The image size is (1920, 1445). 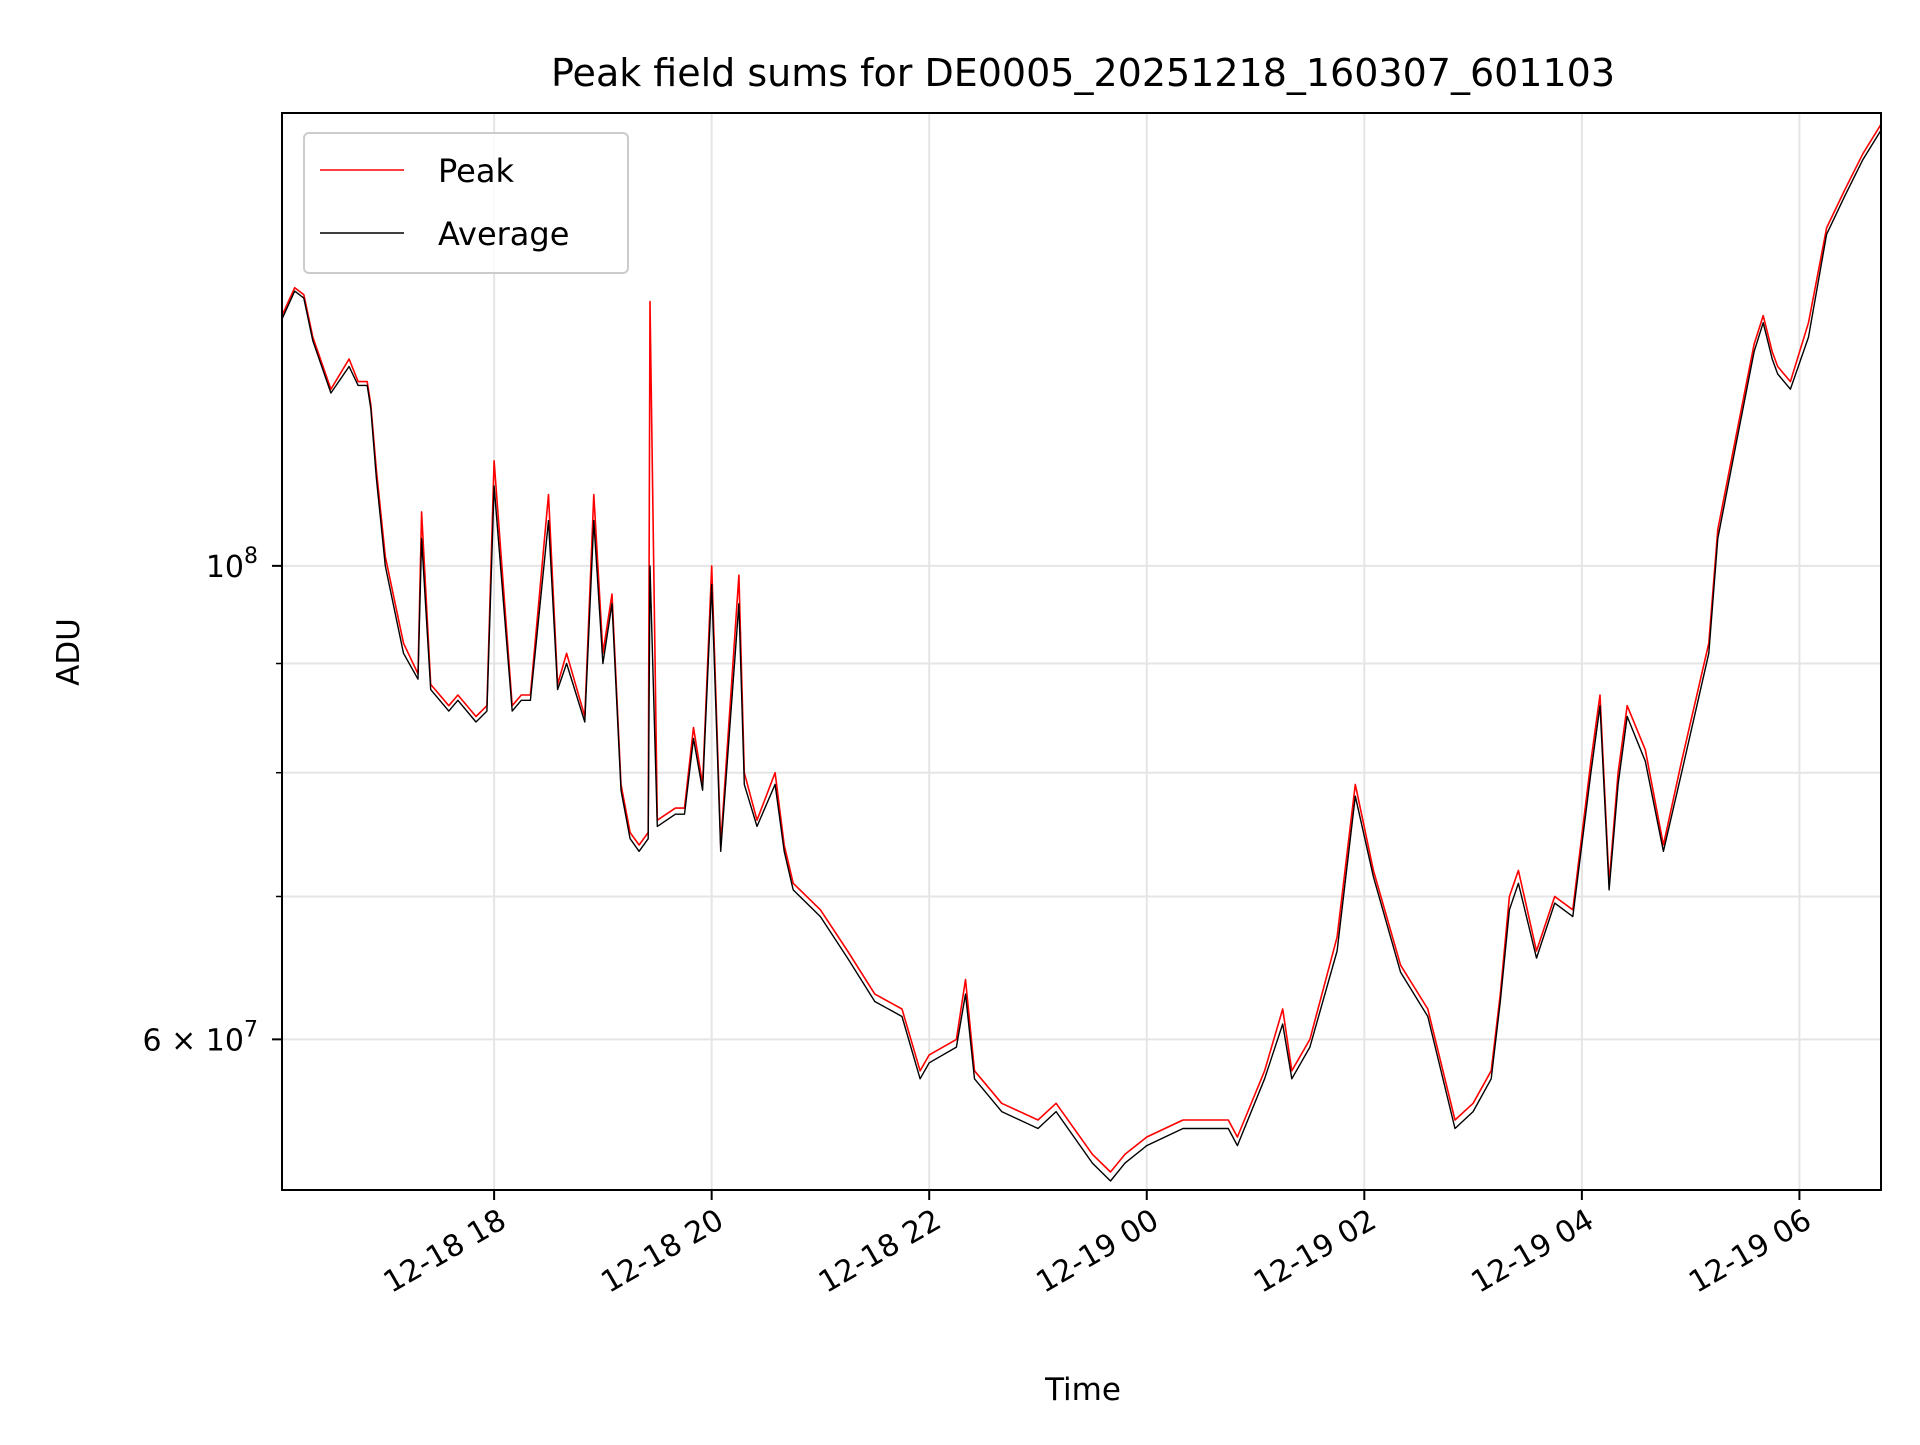 What do you see at coordinates (662, 1252) in the screenshot?
I see `x-tick-label: 12-18 20` at bounding box center [662, 1252].